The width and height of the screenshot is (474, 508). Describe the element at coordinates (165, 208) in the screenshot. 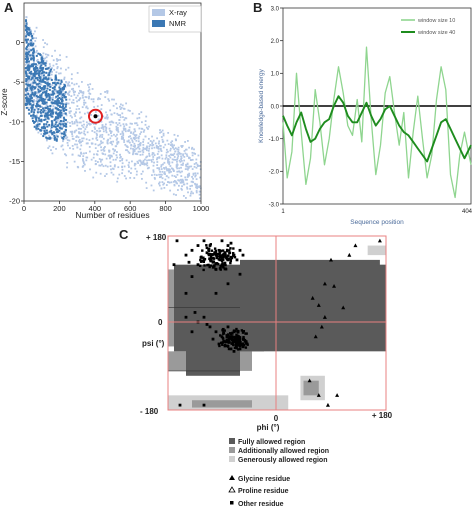

I see `x-tick-label: 800` at that location.